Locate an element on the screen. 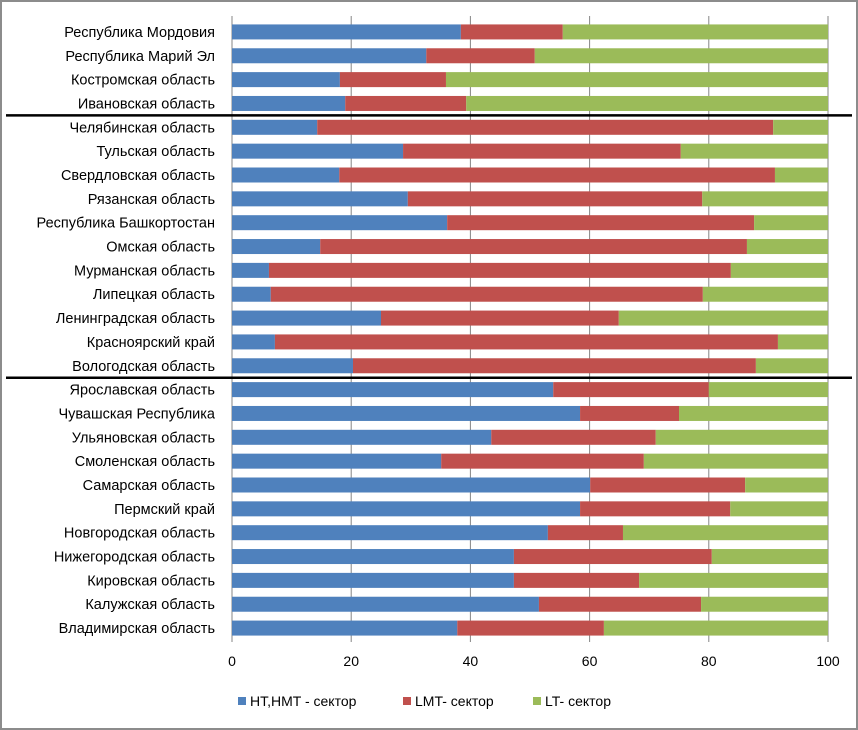 Image resolution: width=858 pixels, height=730 pixels. category-label: Ульяновская область is located at coordinates (143, 438).